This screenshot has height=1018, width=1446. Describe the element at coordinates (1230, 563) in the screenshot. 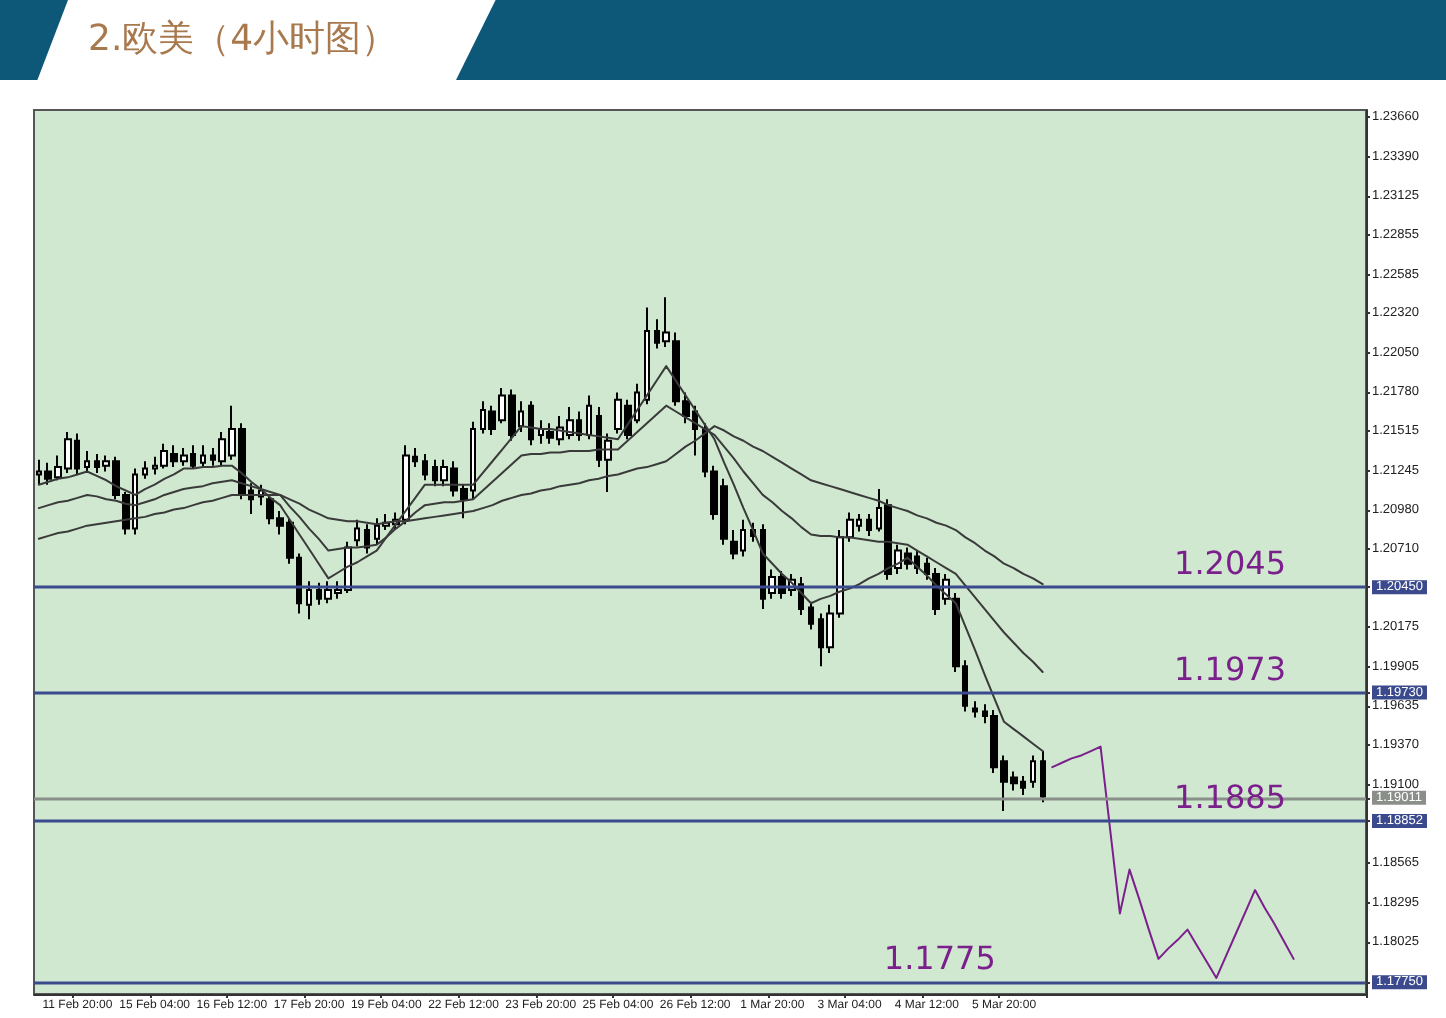

I see `ref-line-label: 1.2045` at that location.